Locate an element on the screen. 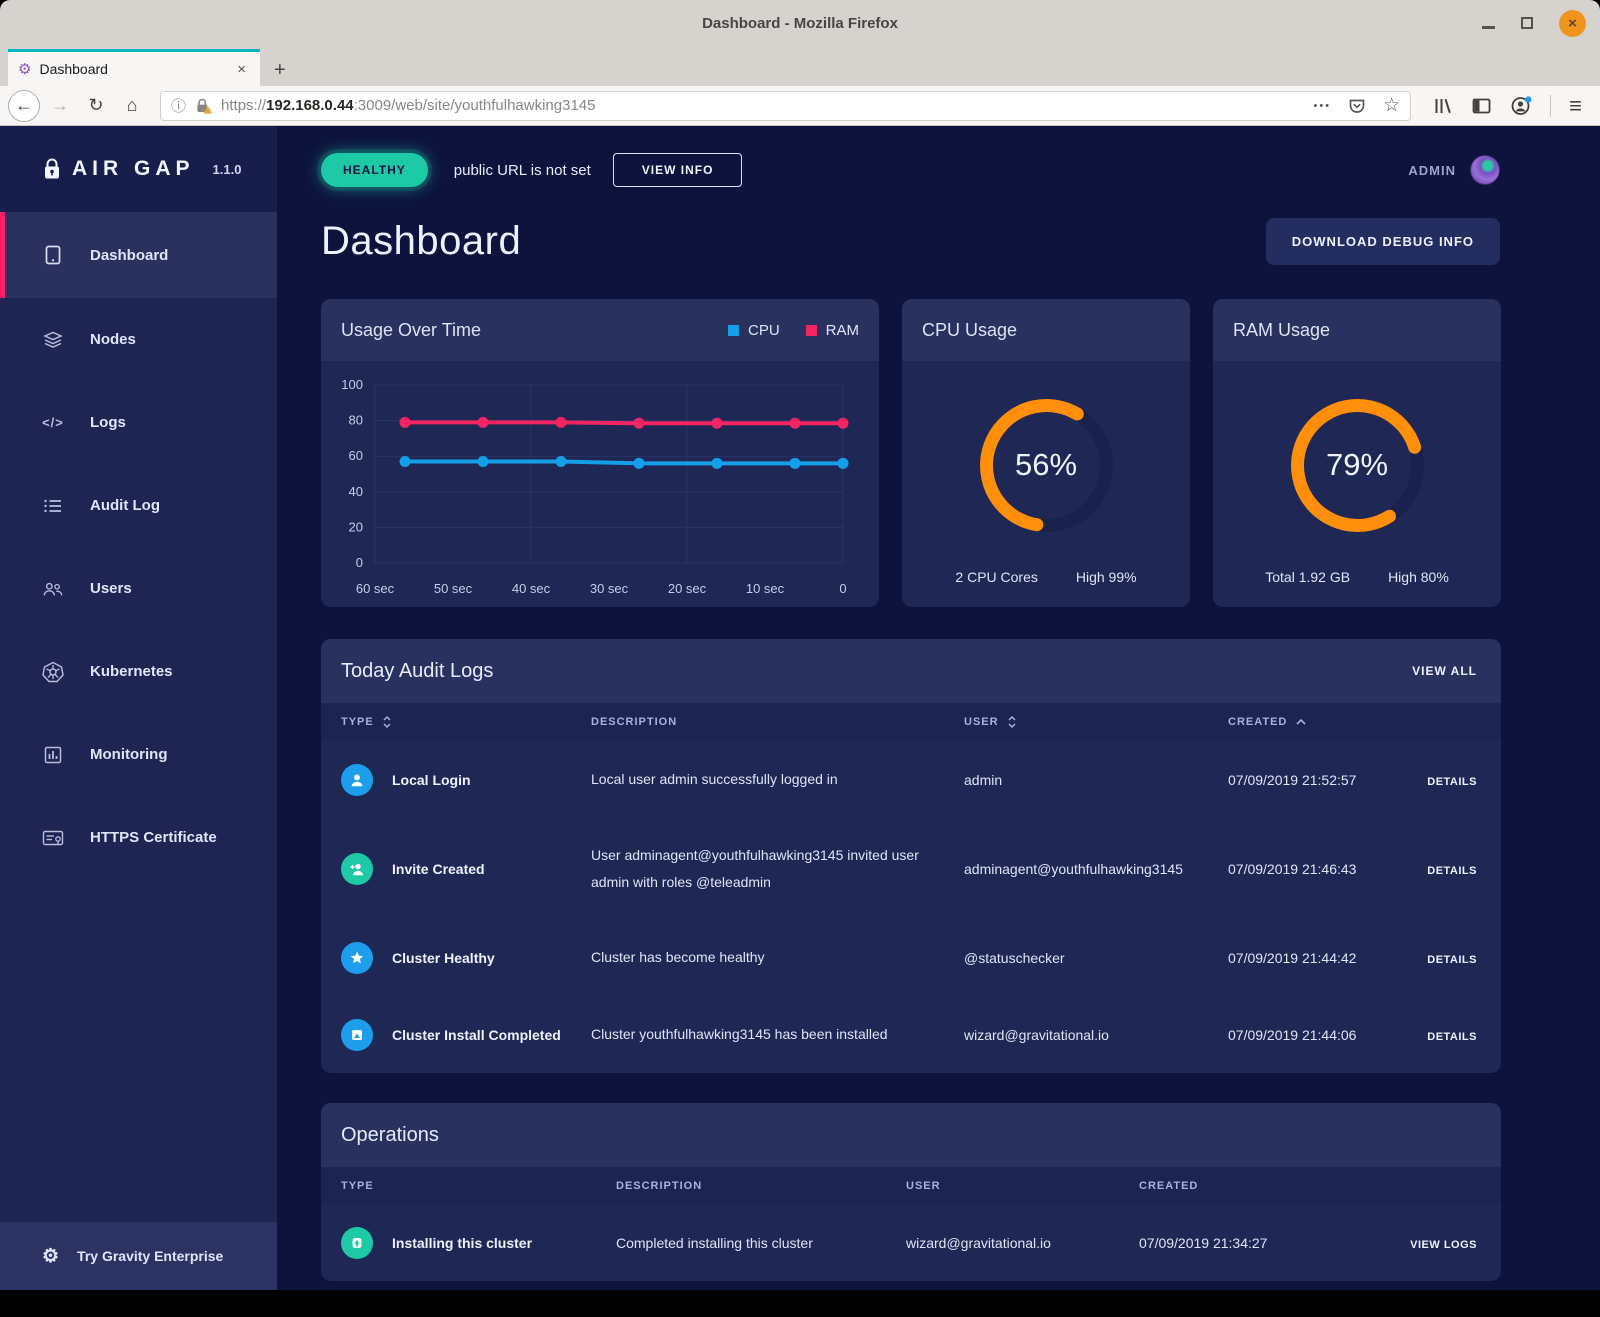 This screenshot has width=1600, height=1317. insecure-lock-icon is located at coordinates (203, 106).